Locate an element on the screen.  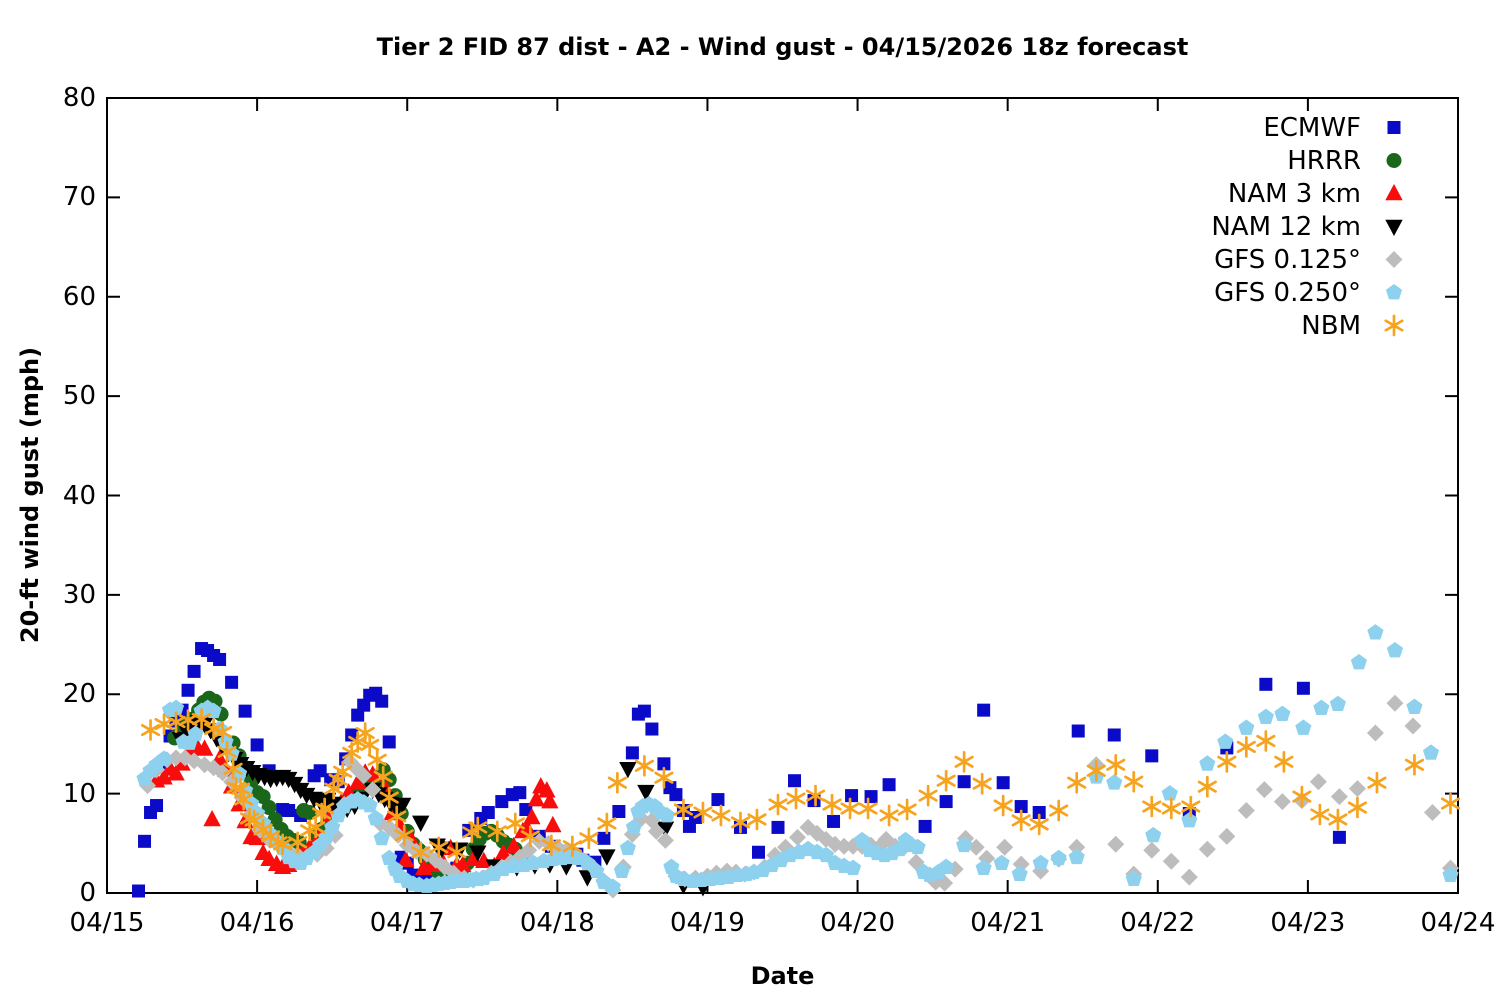
legend-label-nam-3-km: NAM 3 km is located at coordinates (1294, 193).